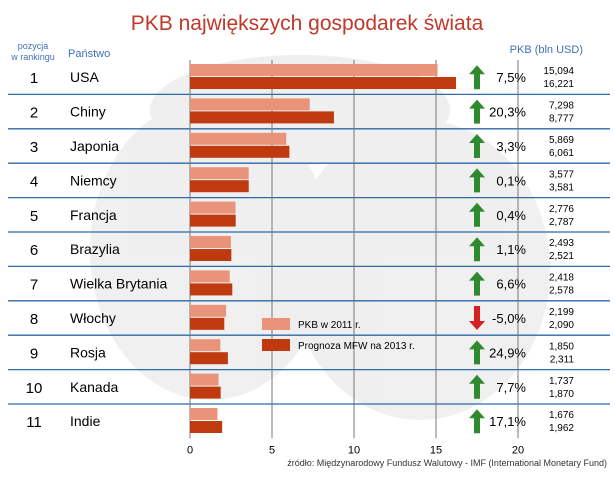 The height and width of the screenshot is (479, 615). What do you see at coordinates (307, 23) in the screenshot?
I see `chart-title: PKB największych gospodarek świata` at bounding box center [307, 23].